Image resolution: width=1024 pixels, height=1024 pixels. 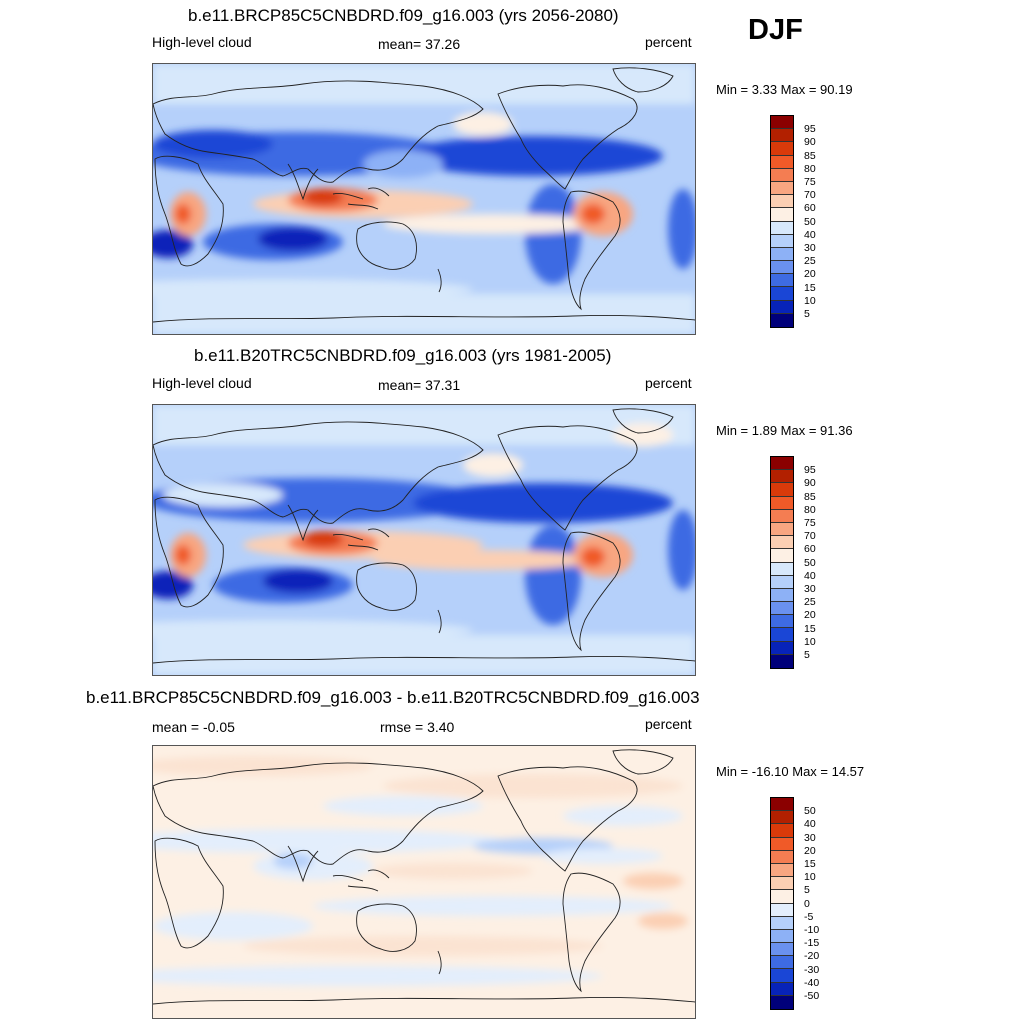 I want to click on mean-label: mean= 37.26, so click(x=419, y=44).